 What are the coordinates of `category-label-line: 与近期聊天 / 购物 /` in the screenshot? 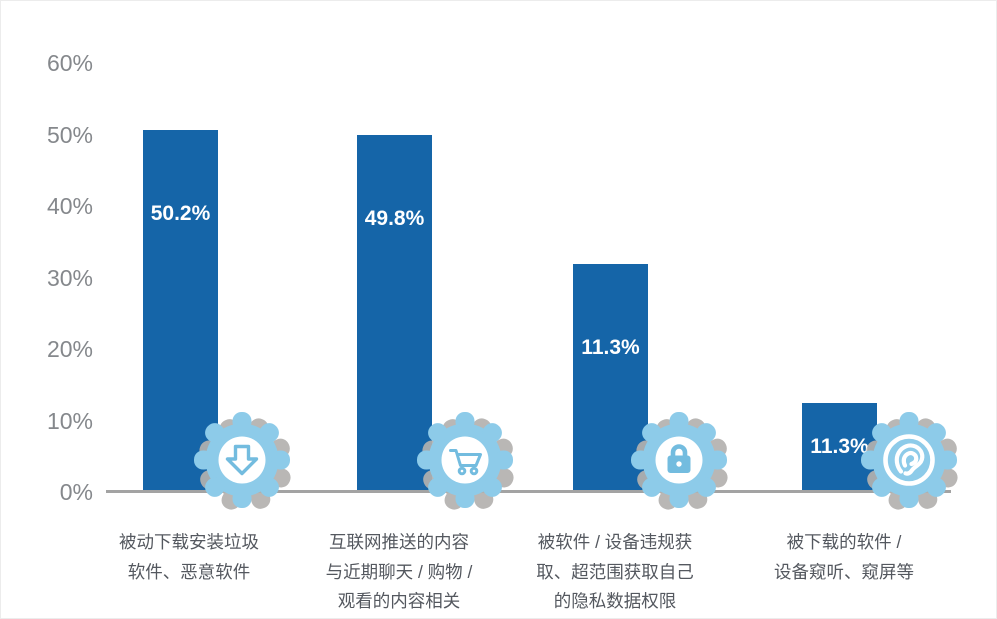 It's located at (399, 571).